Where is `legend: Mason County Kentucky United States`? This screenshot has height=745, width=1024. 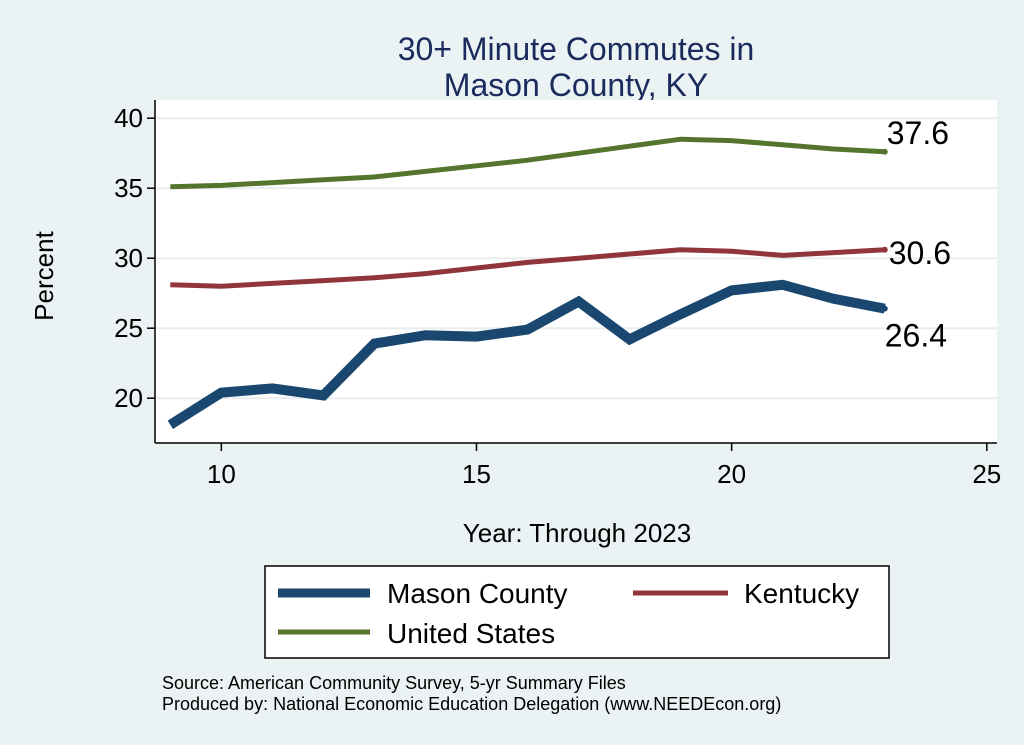 legend: Mason County Kentucky United States is located at coordinates (577, 612).